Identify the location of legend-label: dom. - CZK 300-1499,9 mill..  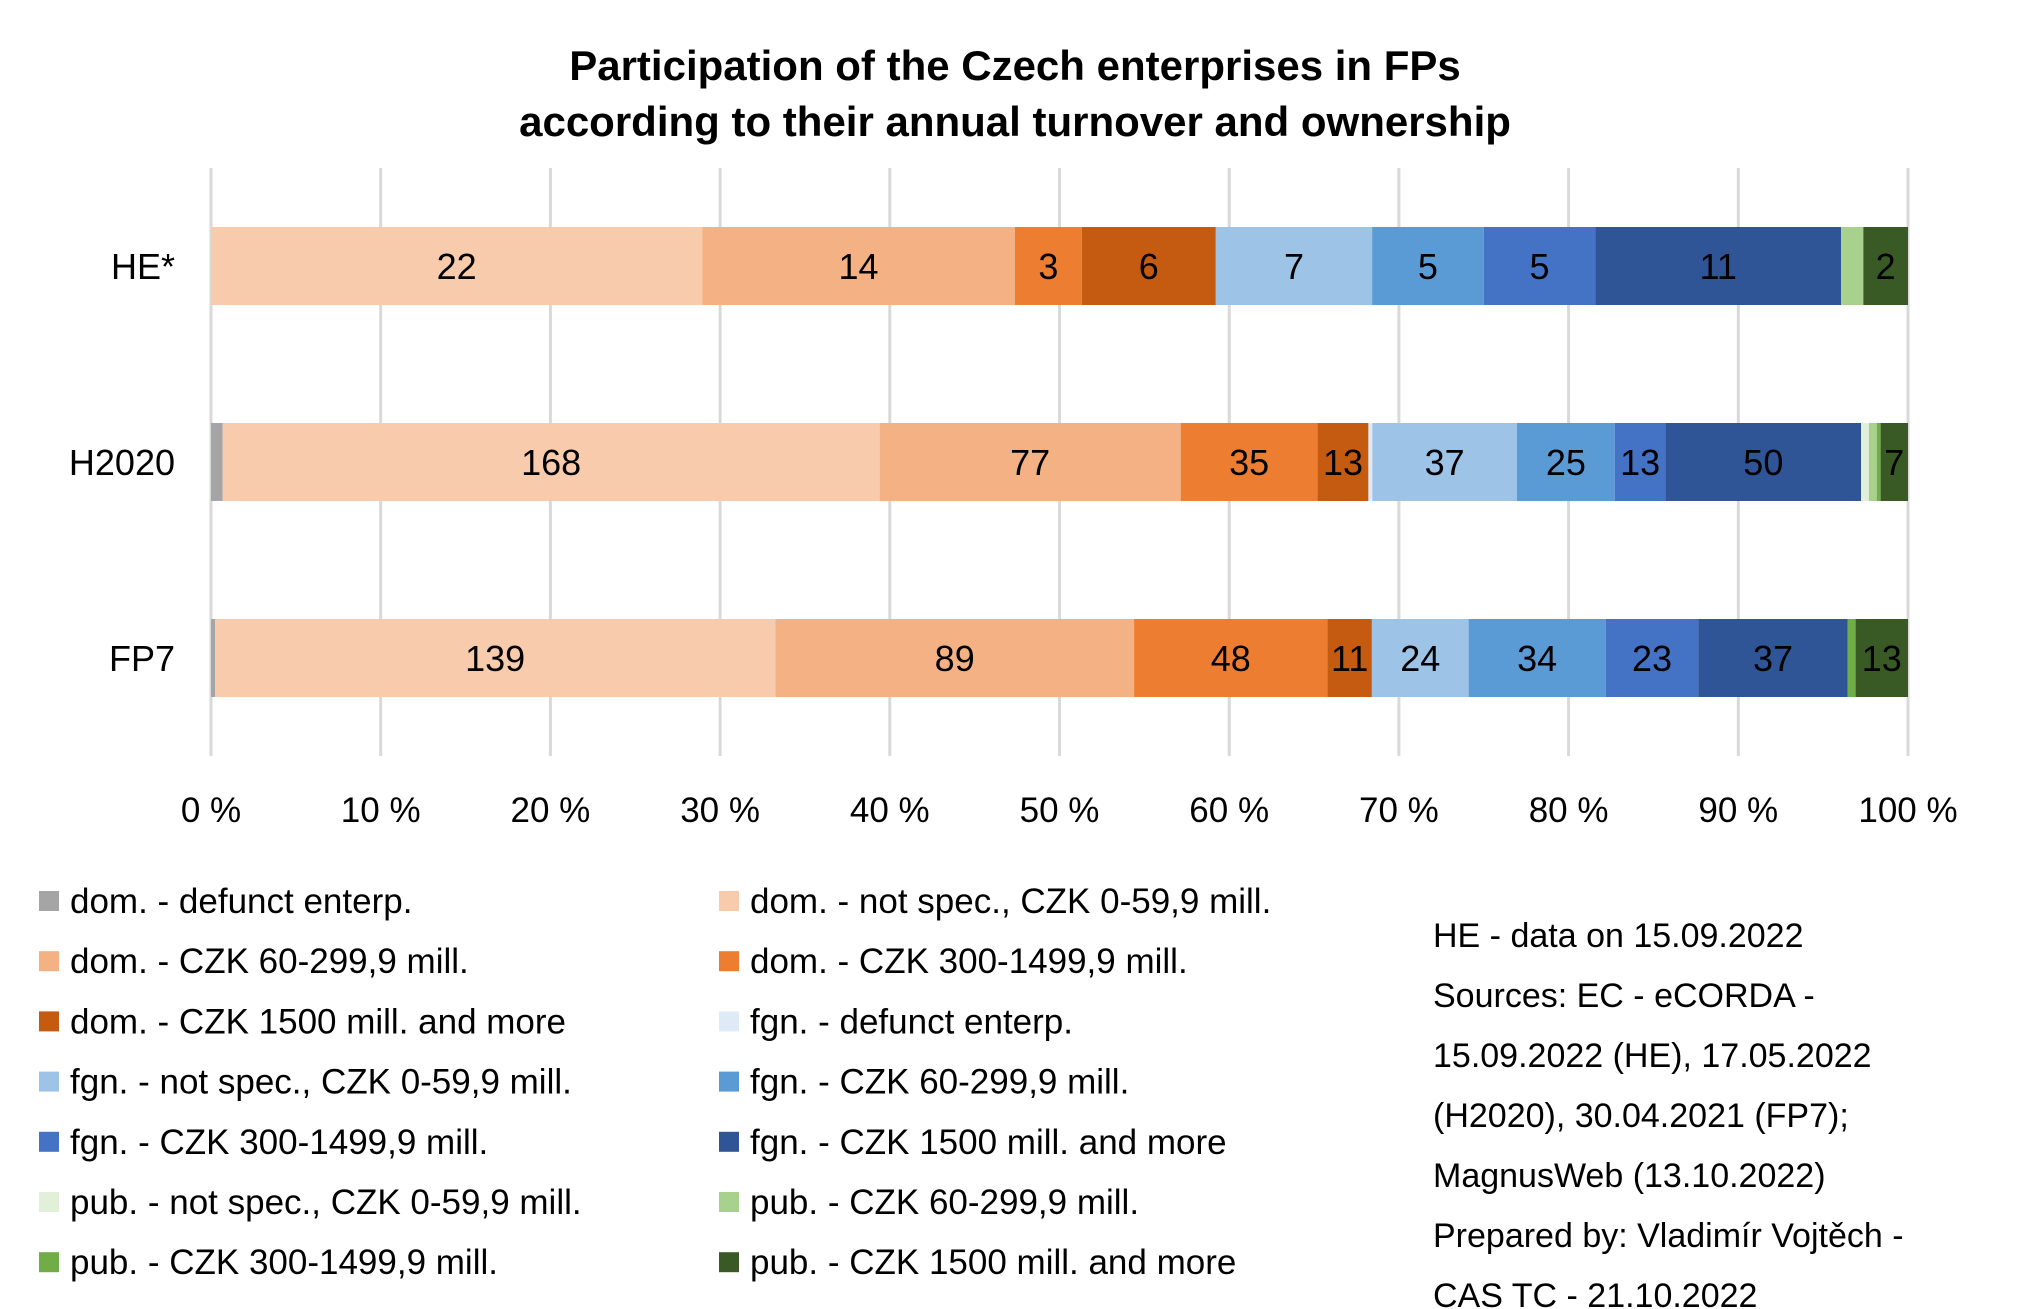
(969, 961).